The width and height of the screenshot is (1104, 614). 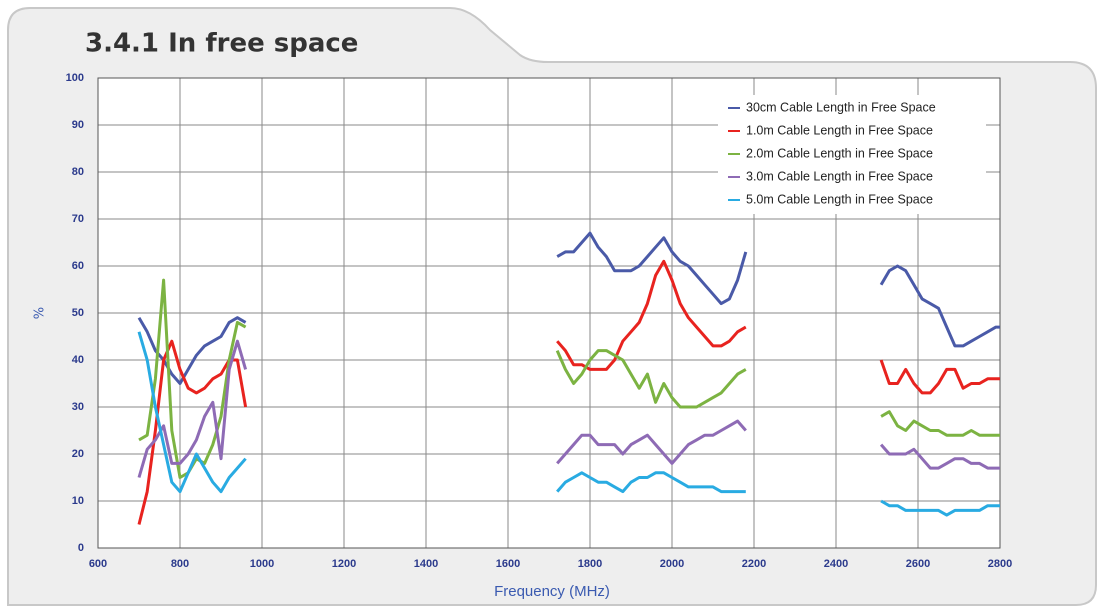 What do you see at coordinates (78, 501) in the screenshot?
I see `y-tick-label: 10` at bounding box center [78, 501].